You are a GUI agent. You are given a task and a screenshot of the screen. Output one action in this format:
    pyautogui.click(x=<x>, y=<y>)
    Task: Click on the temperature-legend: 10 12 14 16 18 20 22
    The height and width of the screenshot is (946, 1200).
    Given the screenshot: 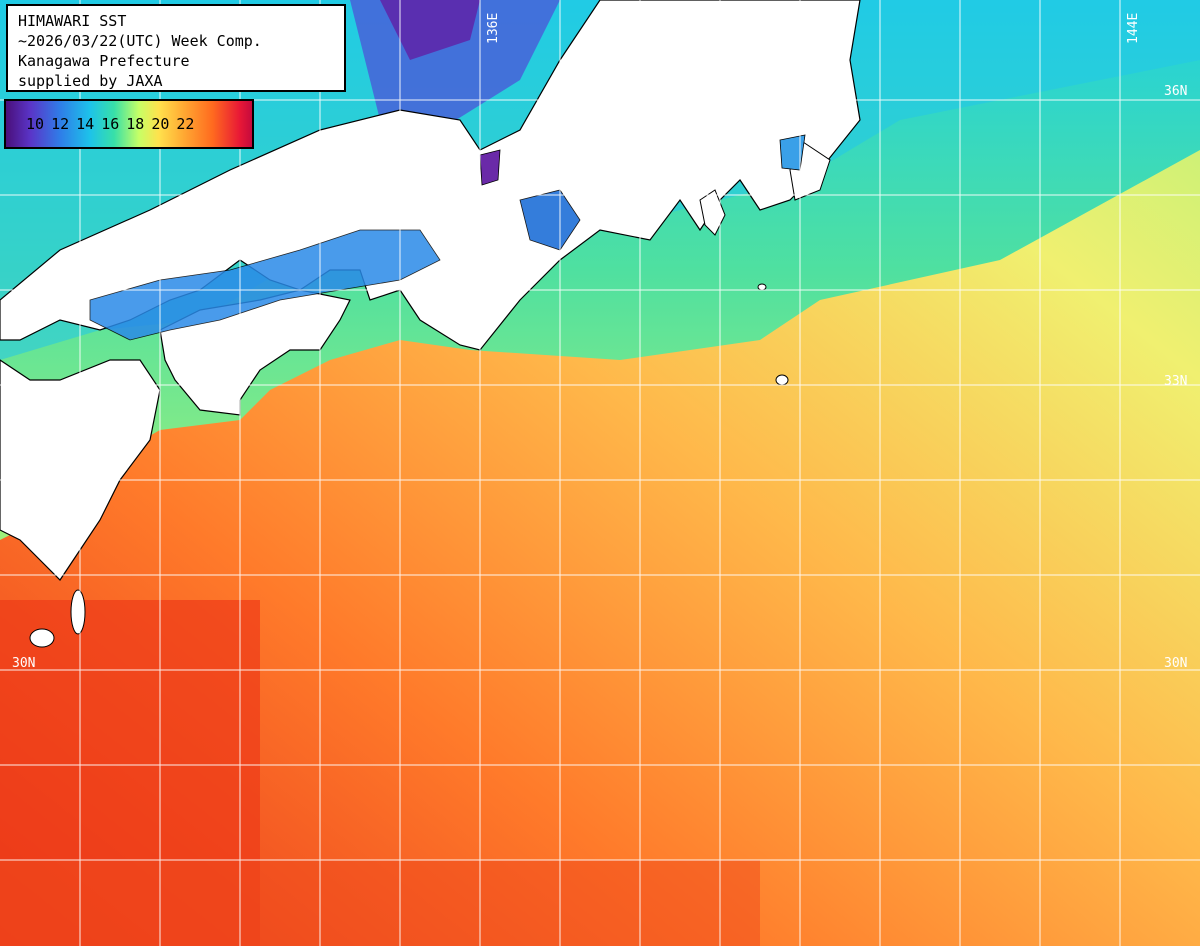 What is the action you would take?
    pyautogui.click(x=129, y=124)
    